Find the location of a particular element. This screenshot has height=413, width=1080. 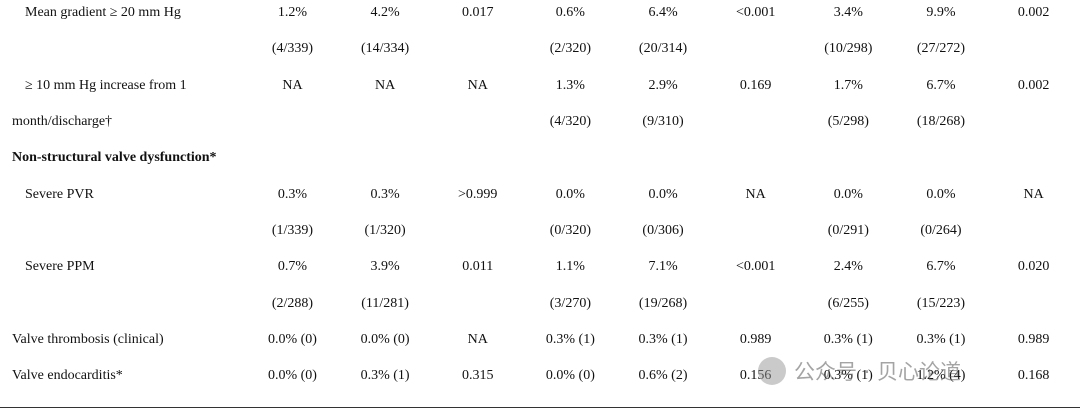

row-label: month/discharge† is located at coordinates (62, 122).